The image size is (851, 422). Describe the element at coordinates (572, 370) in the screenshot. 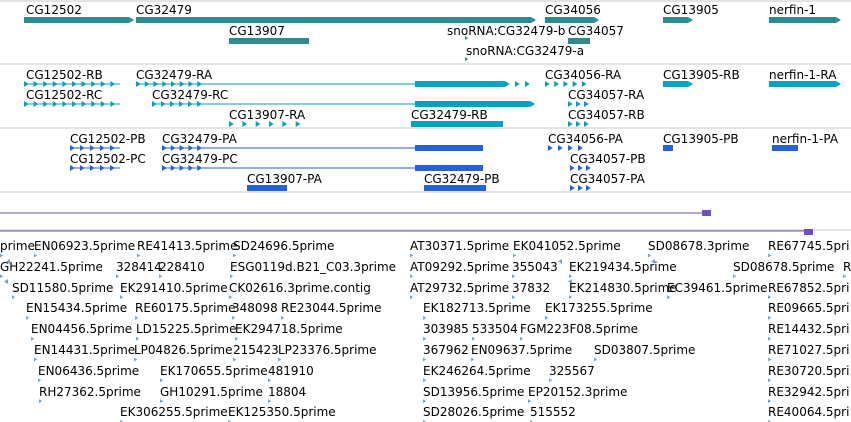

I see `est-label: 325567` at that location.